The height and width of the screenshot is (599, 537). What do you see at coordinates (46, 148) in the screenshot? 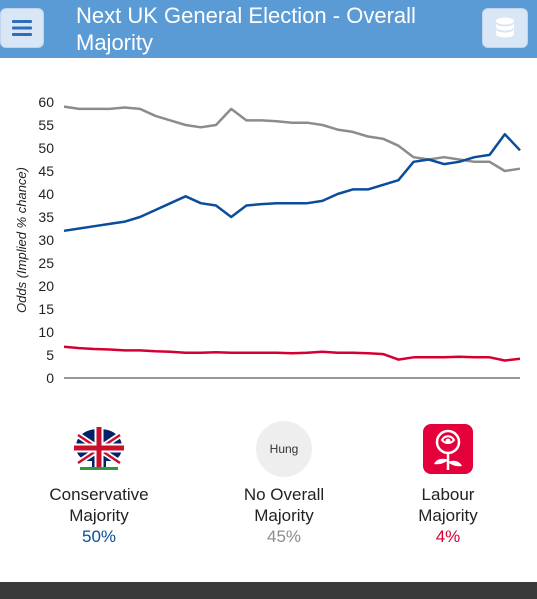
I see `y-tick-label: 50` at bounding box center [46, 148].